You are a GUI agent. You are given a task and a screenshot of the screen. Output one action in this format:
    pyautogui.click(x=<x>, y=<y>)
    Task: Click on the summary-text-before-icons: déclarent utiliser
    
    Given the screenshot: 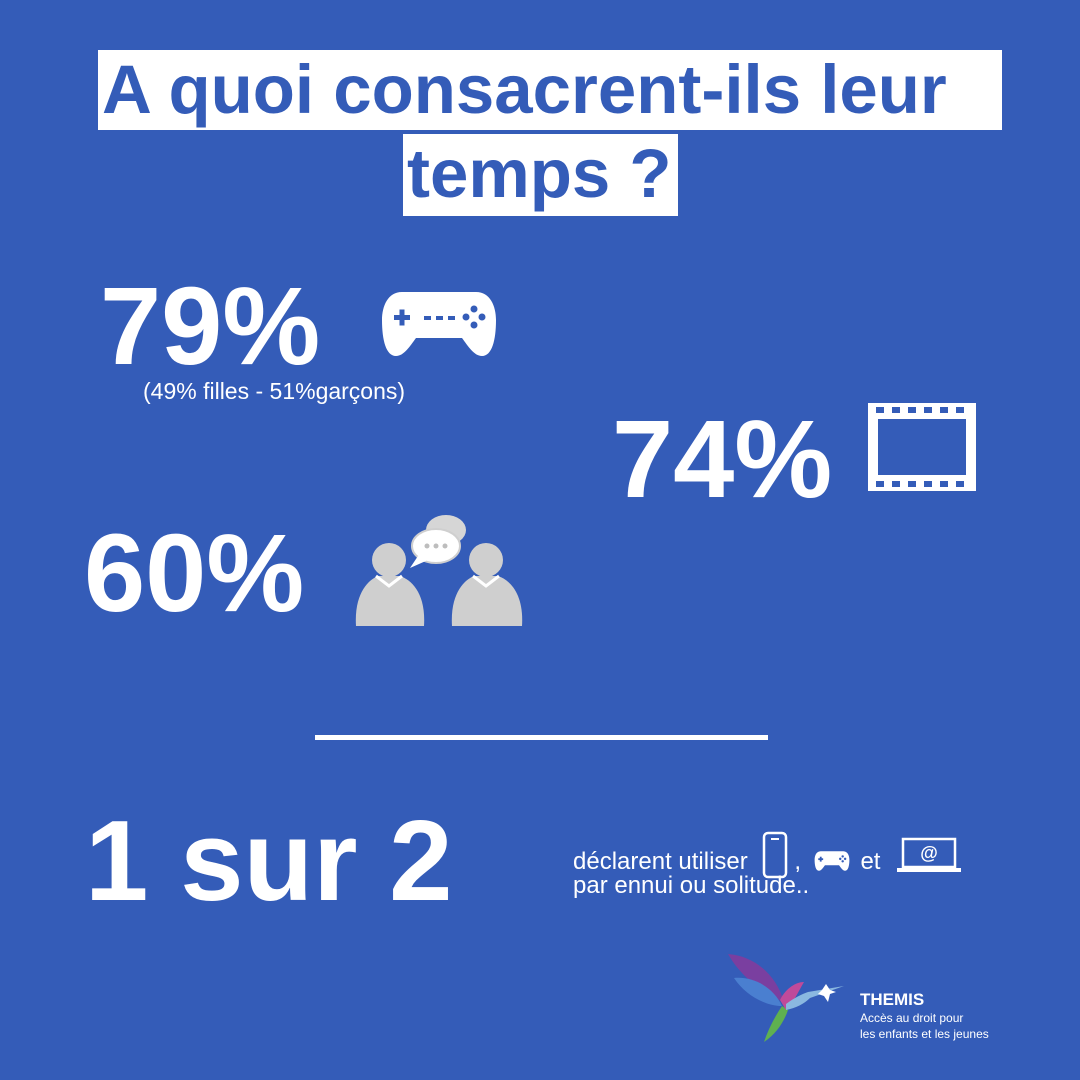 What is the action you would take?
    pyautogui.click(x=660, y=861)
    